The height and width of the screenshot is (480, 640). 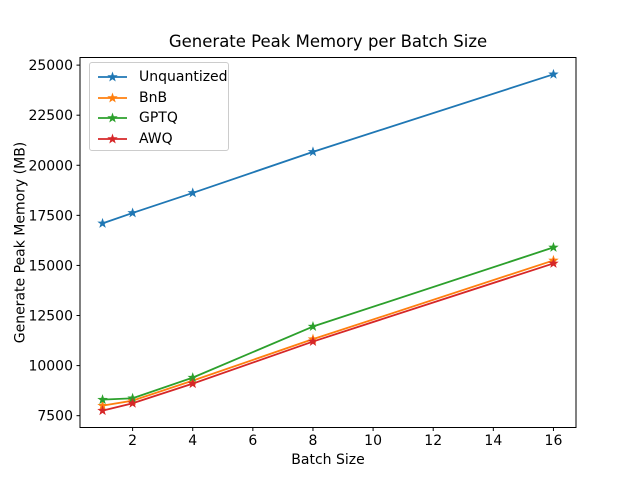 I want to click on legend-sample-gptq, so click(x=112, y=117).